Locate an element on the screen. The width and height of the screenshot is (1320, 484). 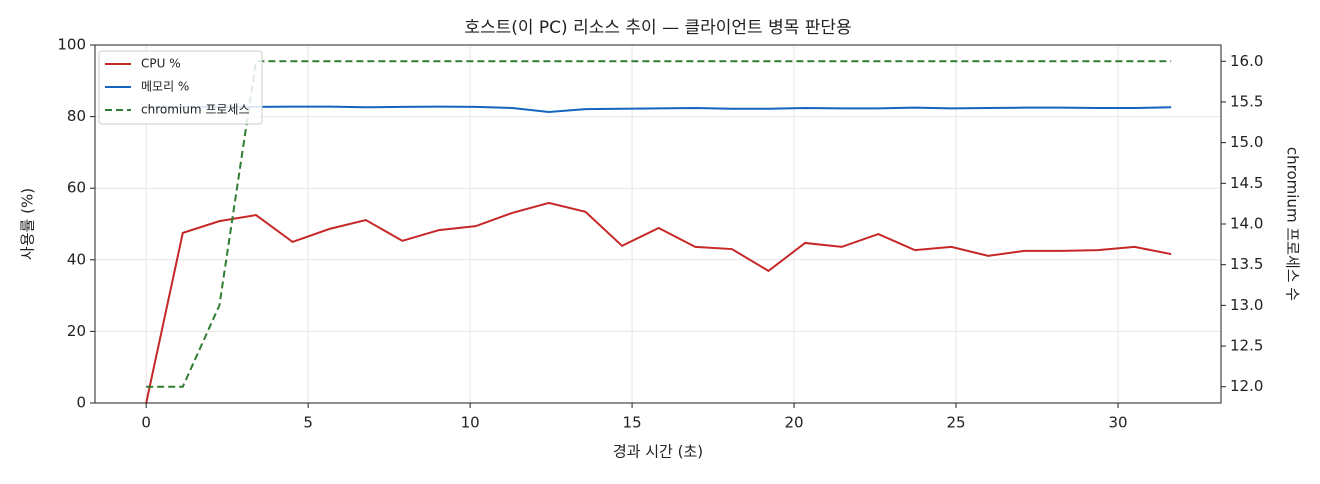
y-axis-label: 사용률 (%) is located at coordinates (28, 224).